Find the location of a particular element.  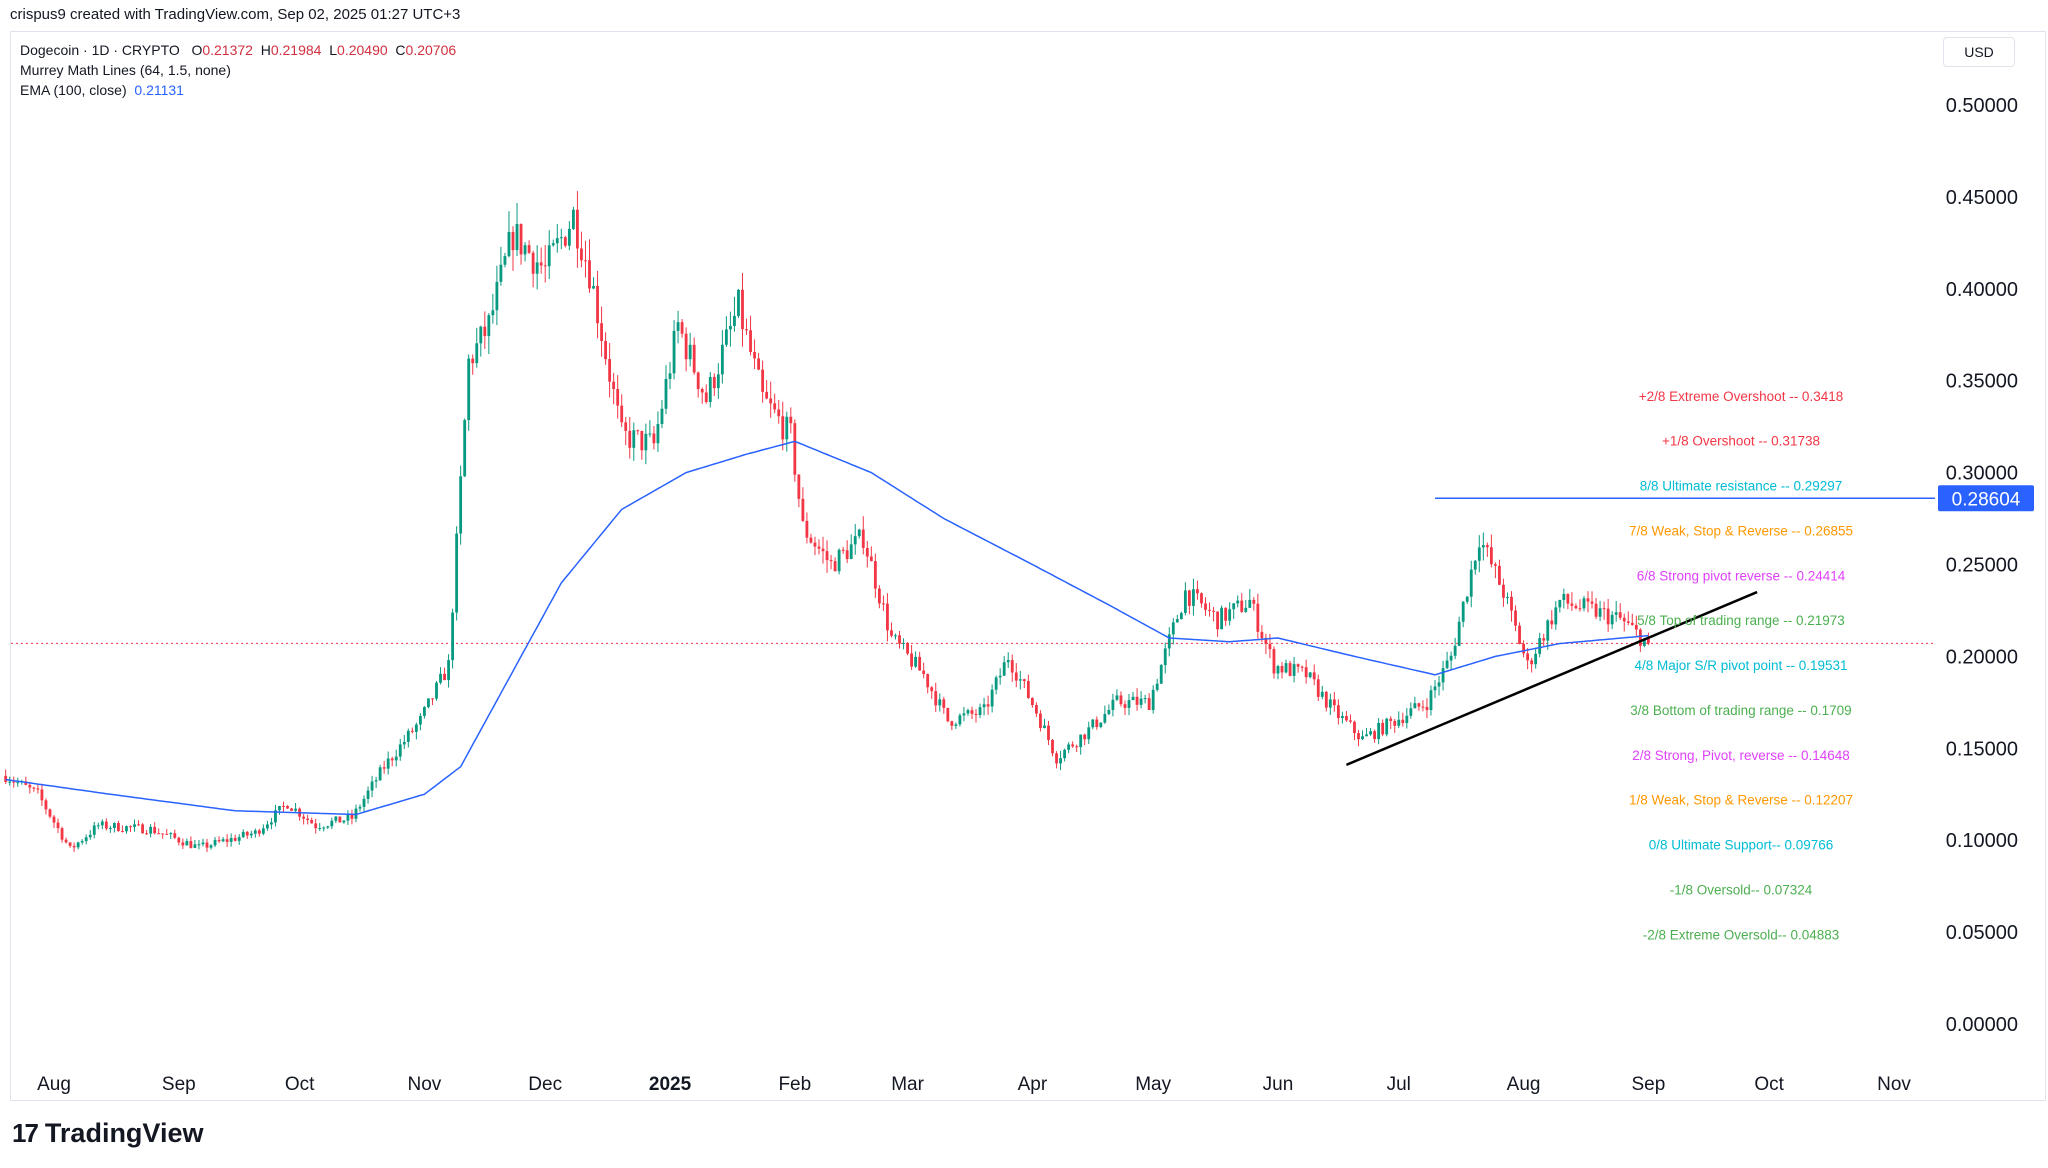

resistance-price-tag is located at coordinates (1986, 498).